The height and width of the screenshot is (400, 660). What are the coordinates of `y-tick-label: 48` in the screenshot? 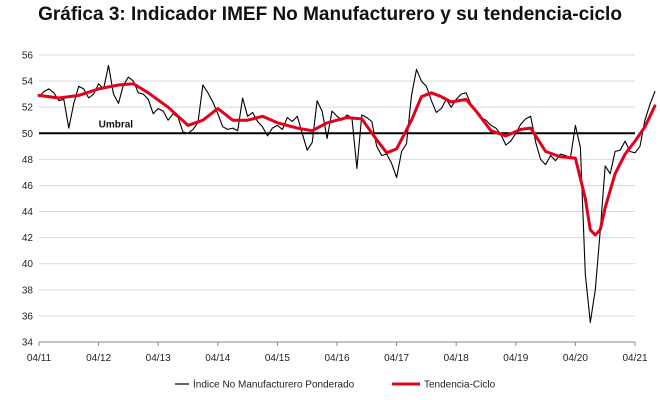 It's located at (28, 160).